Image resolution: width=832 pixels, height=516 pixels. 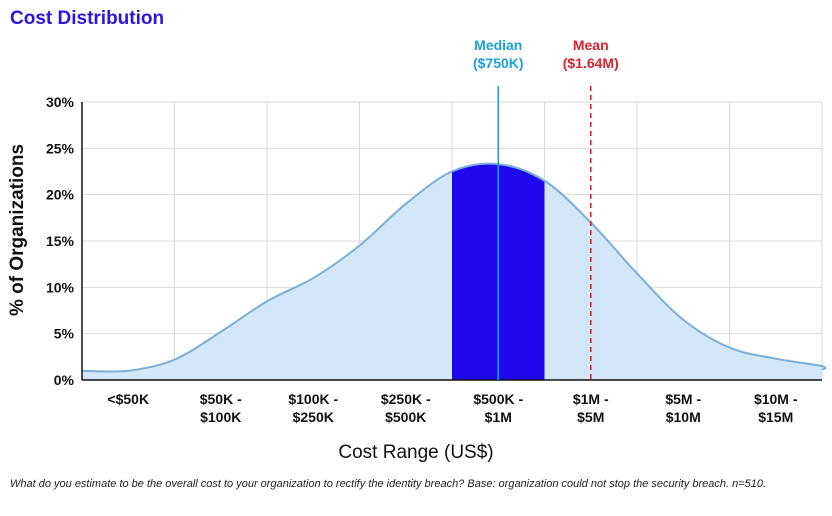 I want to click on y-tick-label: 15%, so click(x=60, y=241).